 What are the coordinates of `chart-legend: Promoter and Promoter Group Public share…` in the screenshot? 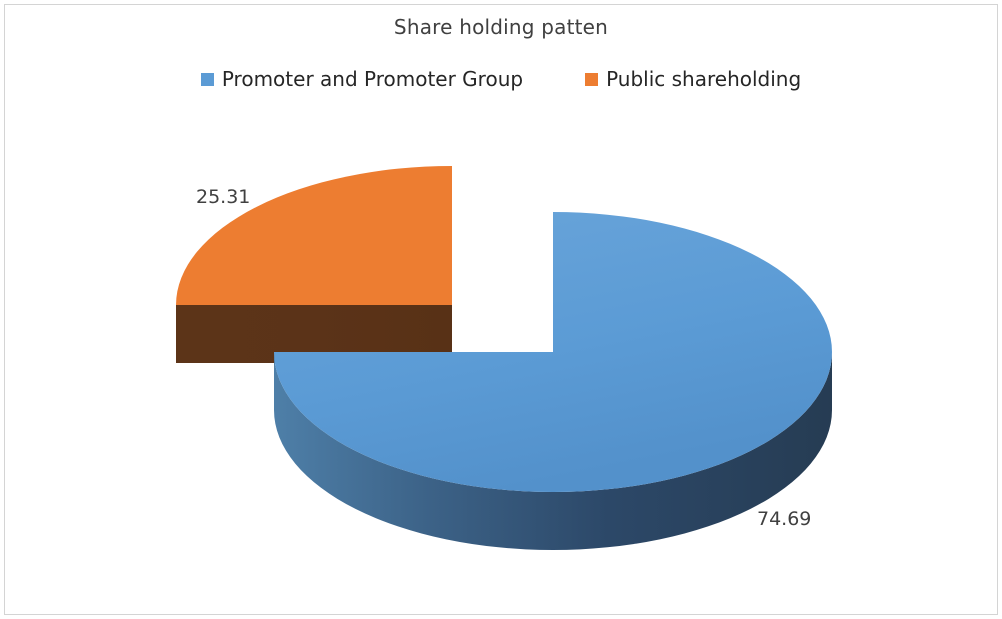 It's located at (501, 79).